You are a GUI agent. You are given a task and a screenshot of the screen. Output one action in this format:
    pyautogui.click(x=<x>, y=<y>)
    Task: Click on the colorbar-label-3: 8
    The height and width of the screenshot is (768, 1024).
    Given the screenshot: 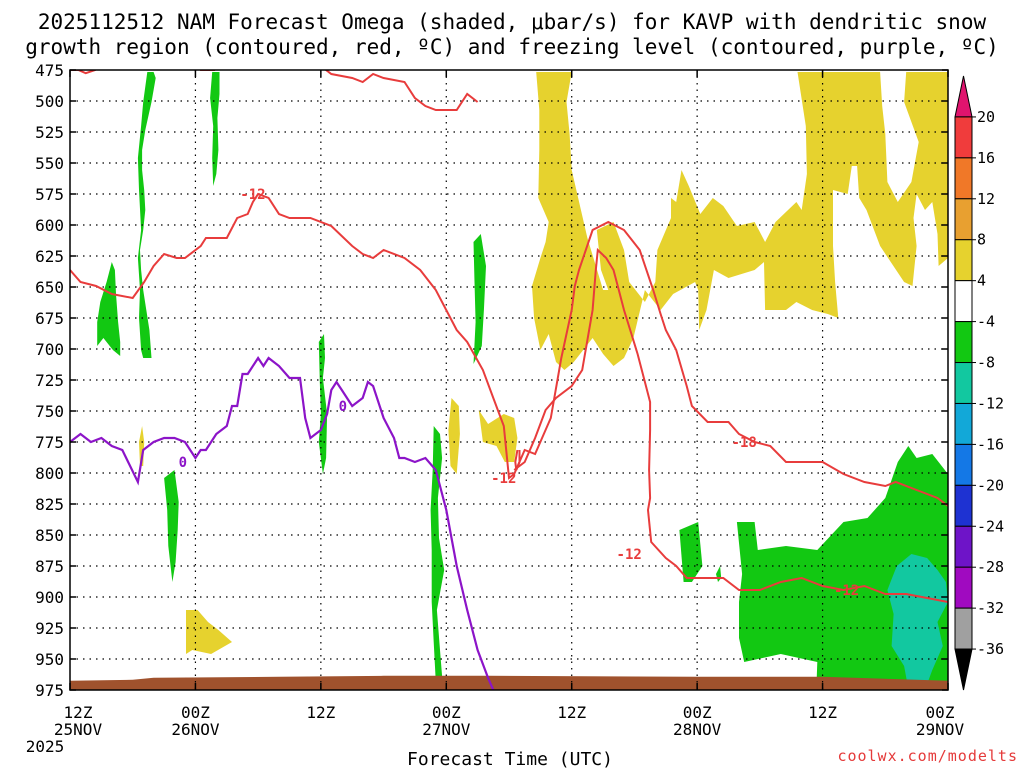 What is the action you would take?
    pyautogui.click(x=981, y=240)
    